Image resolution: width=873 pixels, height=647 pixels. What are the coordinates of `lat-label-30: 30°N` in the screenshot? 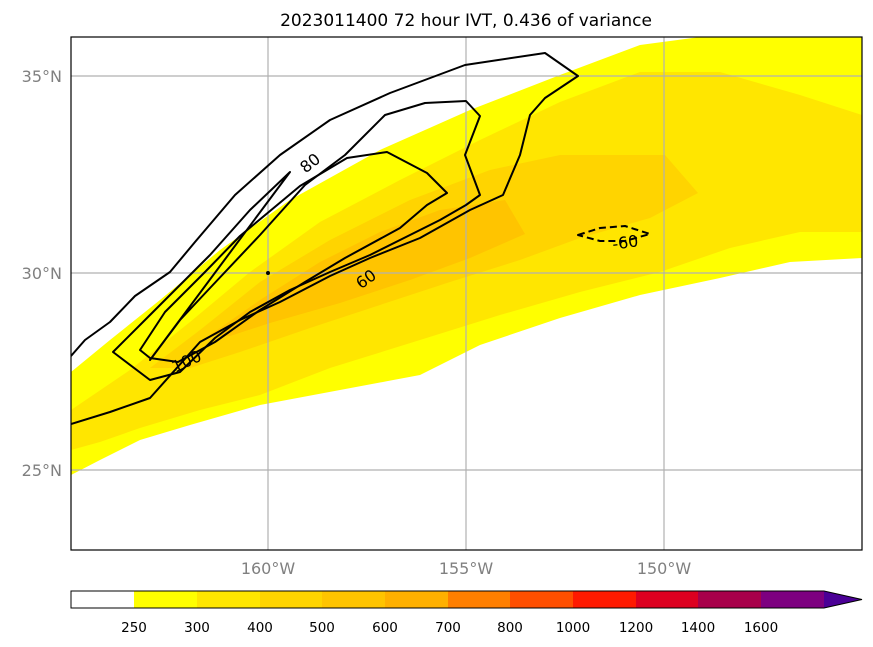 It's located at (42, 273).